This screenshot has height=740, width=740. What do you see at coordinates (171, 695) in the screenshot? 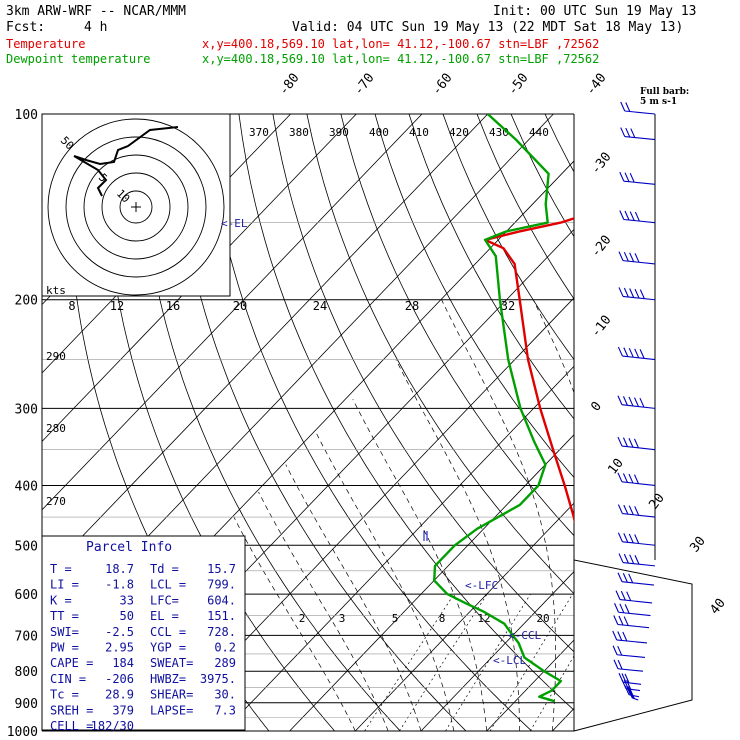
I see `parcel-info-cell: SHEAR=` at bounding box center [171, 695].